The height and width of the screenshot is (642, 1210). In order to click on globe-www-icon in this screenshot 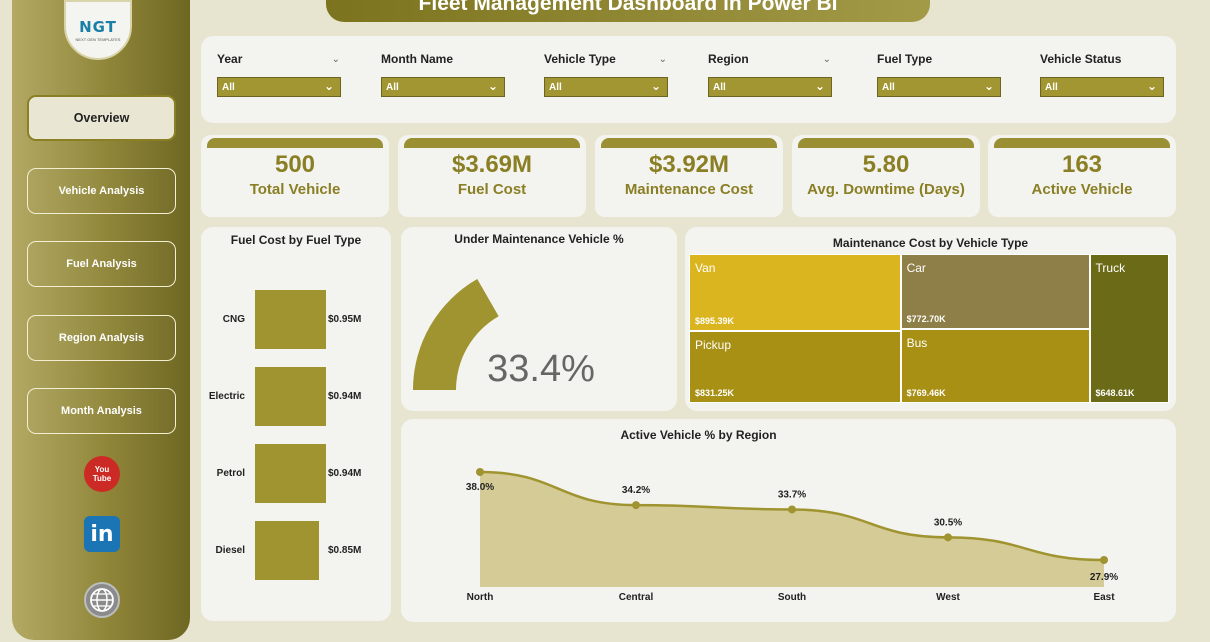, I will do `click(102, 600)`.